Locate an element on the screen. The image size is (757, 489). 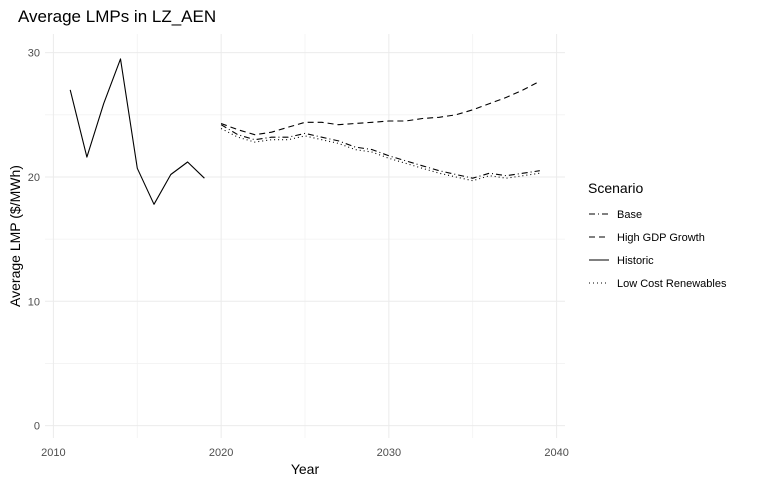
series-line-base is located at coordinates (380, 151).